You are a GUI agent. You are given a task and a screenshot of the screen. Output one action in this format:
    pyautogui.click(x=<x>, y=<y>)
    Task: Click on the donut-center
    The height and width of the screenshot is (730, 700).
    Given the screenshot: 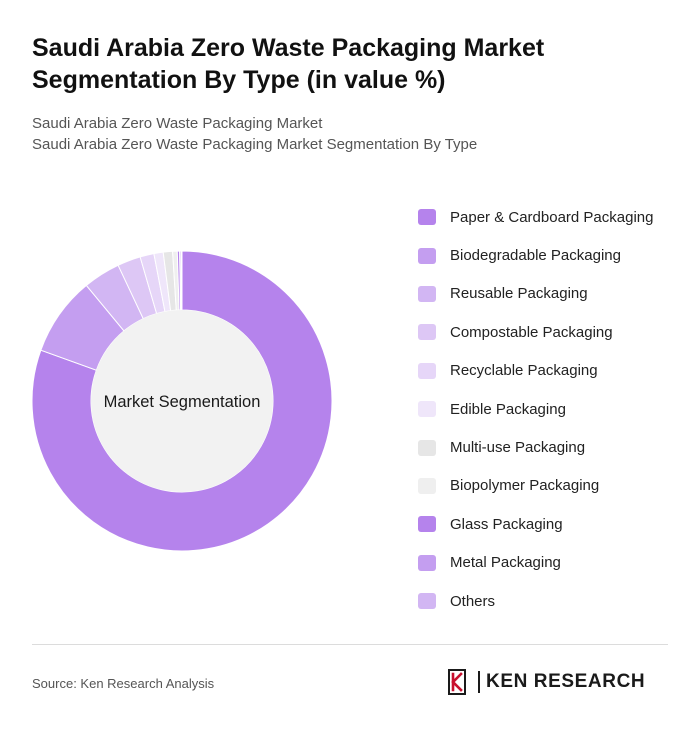 What is the action you would take?
    pyautogui.click(x=182, y=401)
    